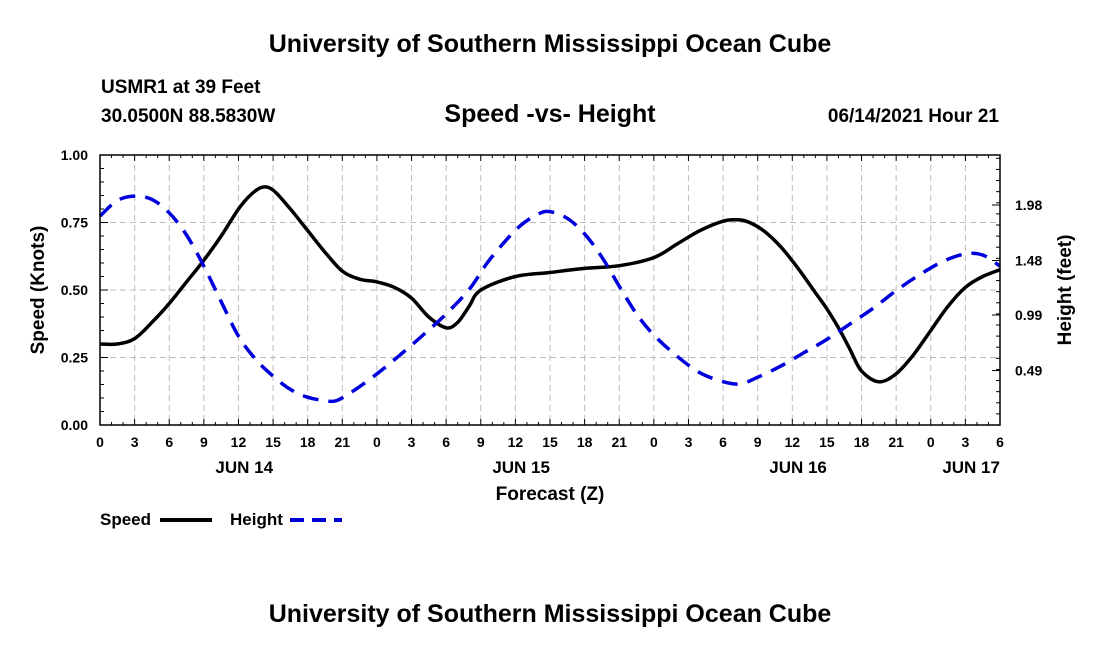 Image resolution: width=1100 pixels, height=650 pixels. What do you see at coordinates (1065, 290) in the screenshot?
I see `y2-axis-label: Height (feet)` at bounding box center [1065, 290].